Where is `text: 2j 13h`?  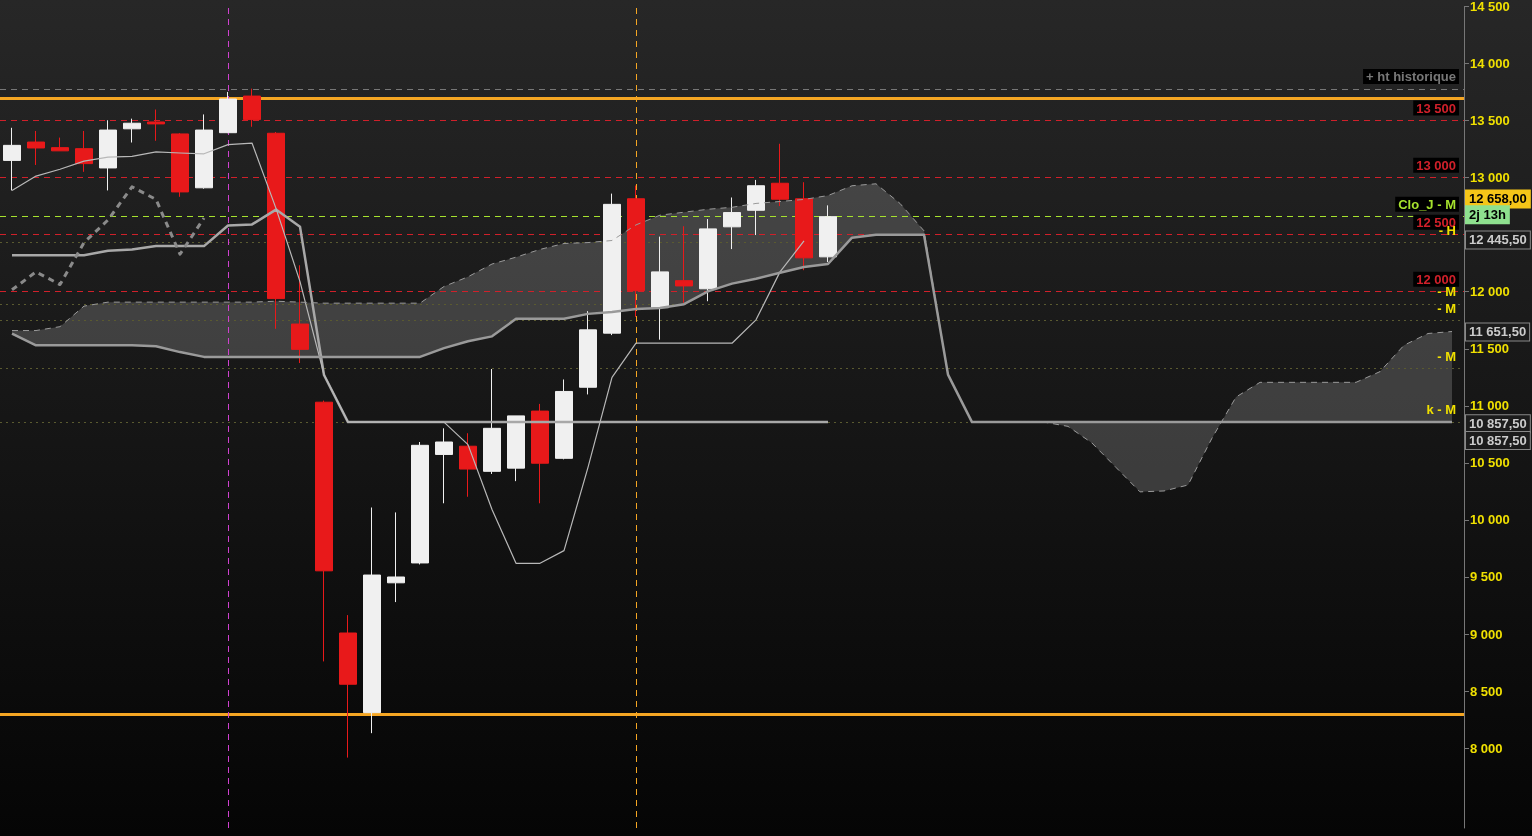 text: 2j 13h is located at coordinates (1487, 215).